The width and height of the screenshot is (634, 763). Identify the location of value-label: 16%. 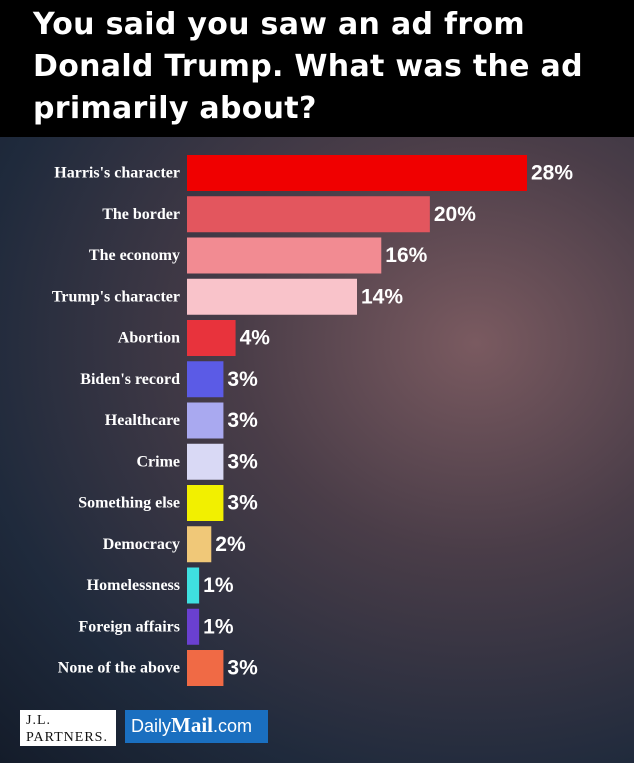
(406, 255).